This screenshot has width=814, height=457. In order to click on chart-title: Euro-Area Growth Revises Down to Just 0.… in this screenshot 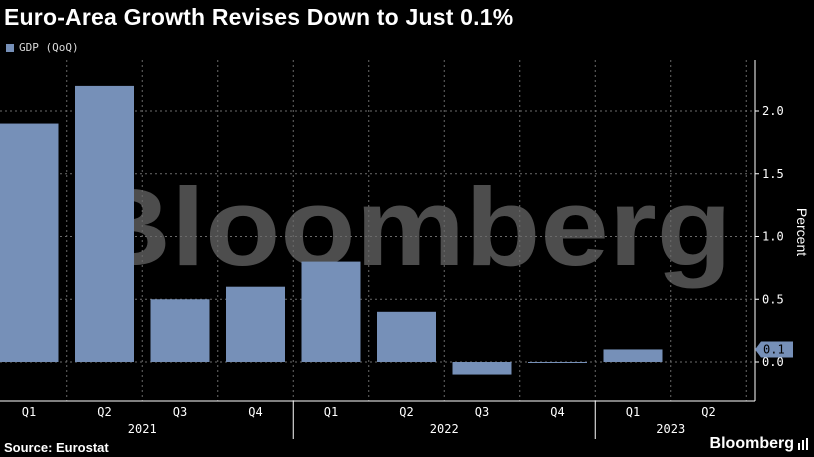, I will do `click(259, 17)`.